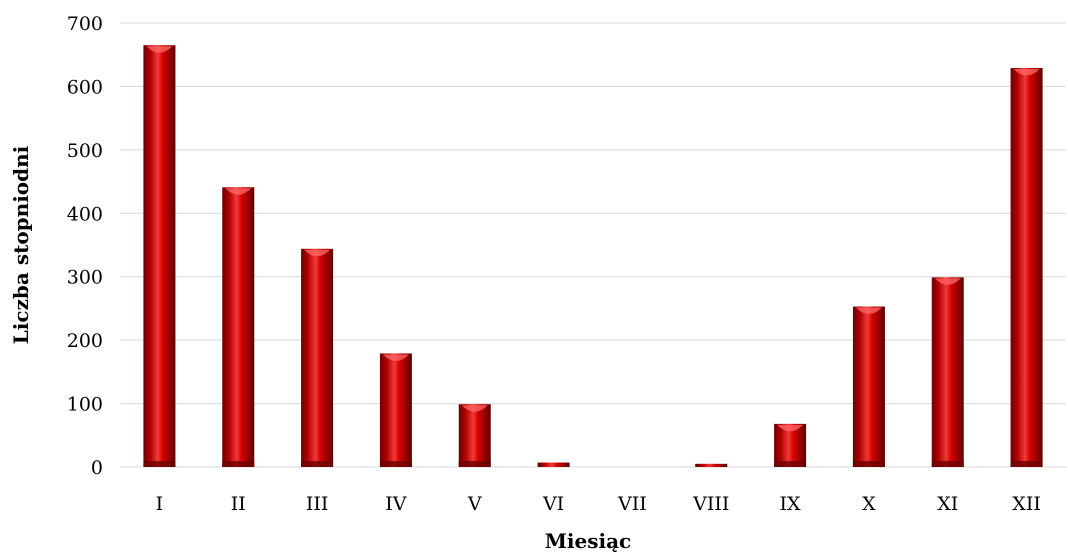 This screenshot has height=556, width=1068. I want to click on x-axis-ticks: I II III IV V VI VII VIII IX X XI XII, so click(598, 504).